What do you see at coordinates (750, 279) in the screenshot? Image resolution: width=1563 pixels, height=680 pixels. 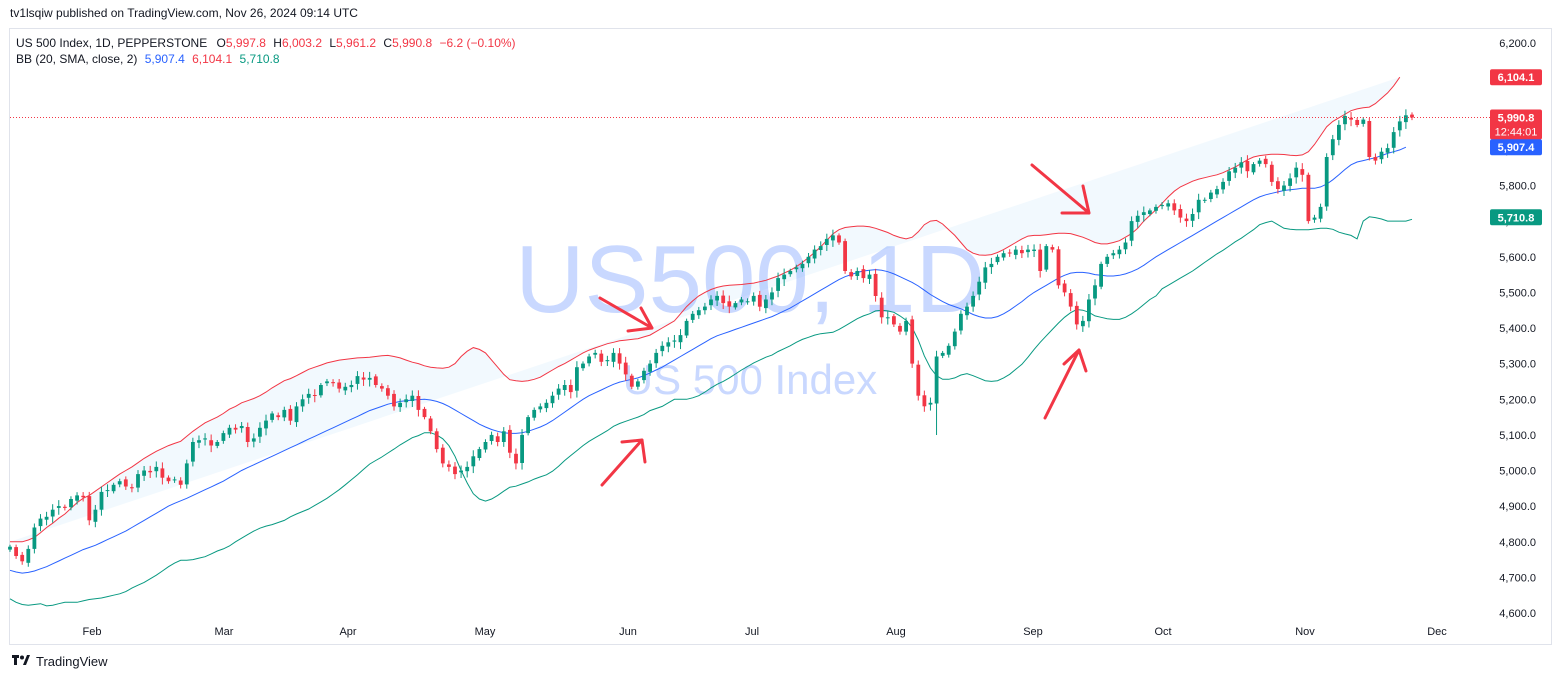 I see `watermark-ticker: US500, 1D` at bounding box center [750, 279].